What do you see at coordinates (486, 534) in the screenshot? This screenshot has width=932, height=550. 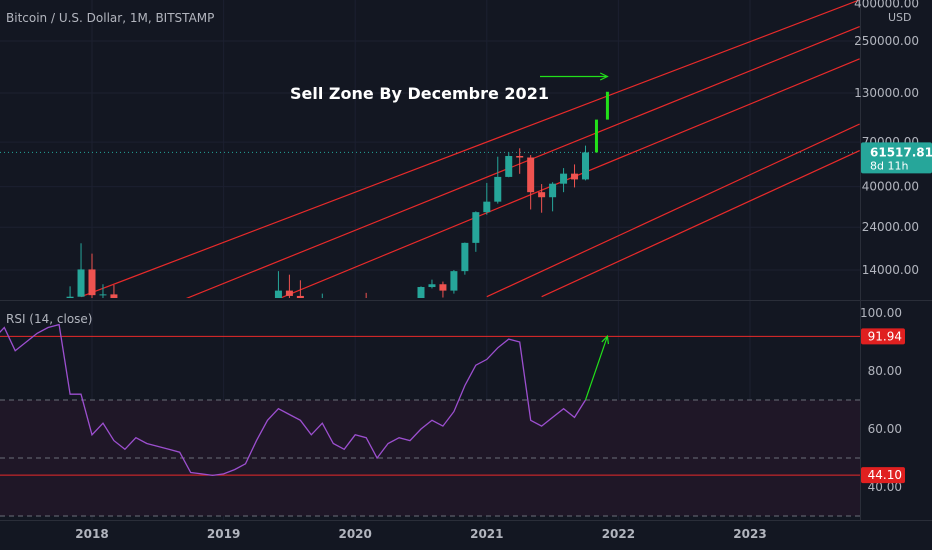 I see `time-tick-3: 2021` at bounding box center [486, 534].